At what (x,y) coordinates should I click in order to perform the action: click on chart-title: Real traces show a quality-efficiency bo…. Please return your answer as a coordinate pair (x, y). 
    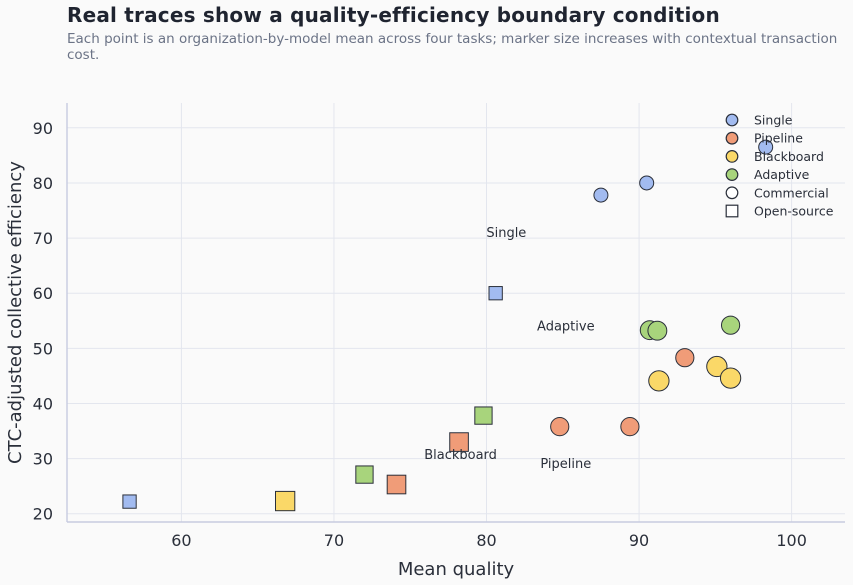
    Looking at the image, I should click on (393, 15).